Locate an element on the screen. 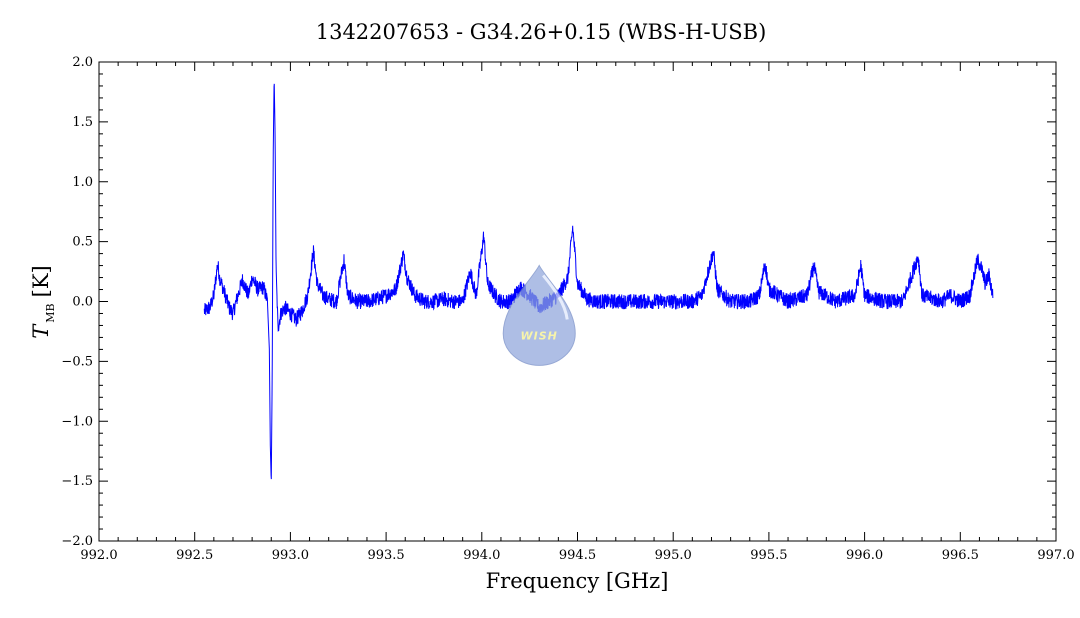 The image size is (1080, 618). y-axis-label-symbol: T is located at coordinates (41, 331).